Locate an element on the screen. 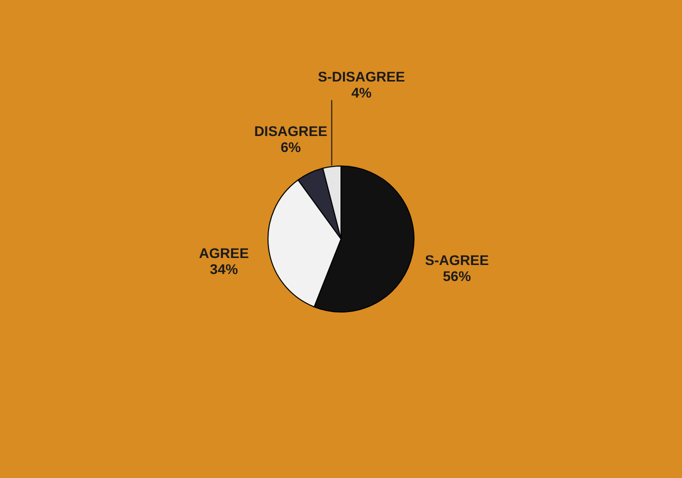  data-label: 34% is located at coordinates (224, 268).